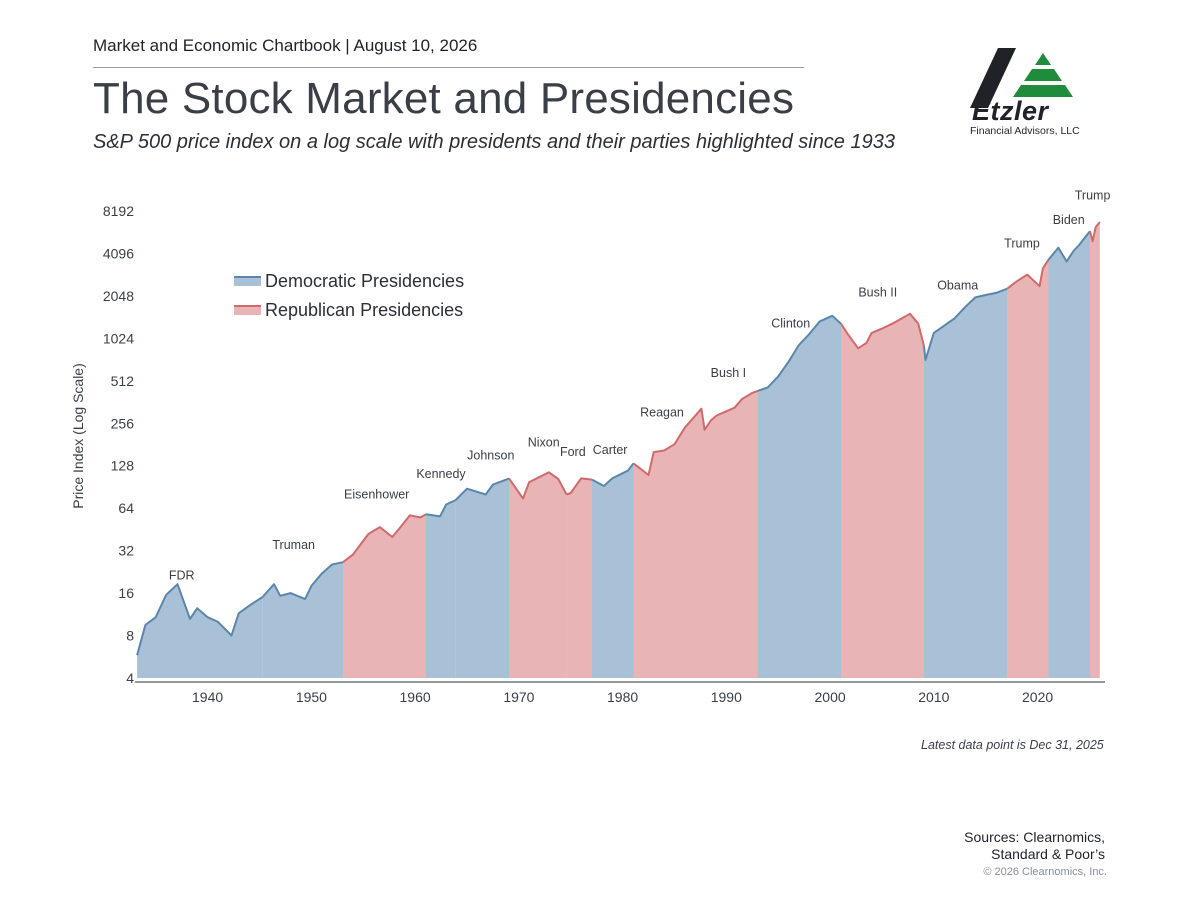  What do you see at coordinates (662, 413) in the screenshot?
I see `president-label: Reagan` at bounding box center [662, 413].